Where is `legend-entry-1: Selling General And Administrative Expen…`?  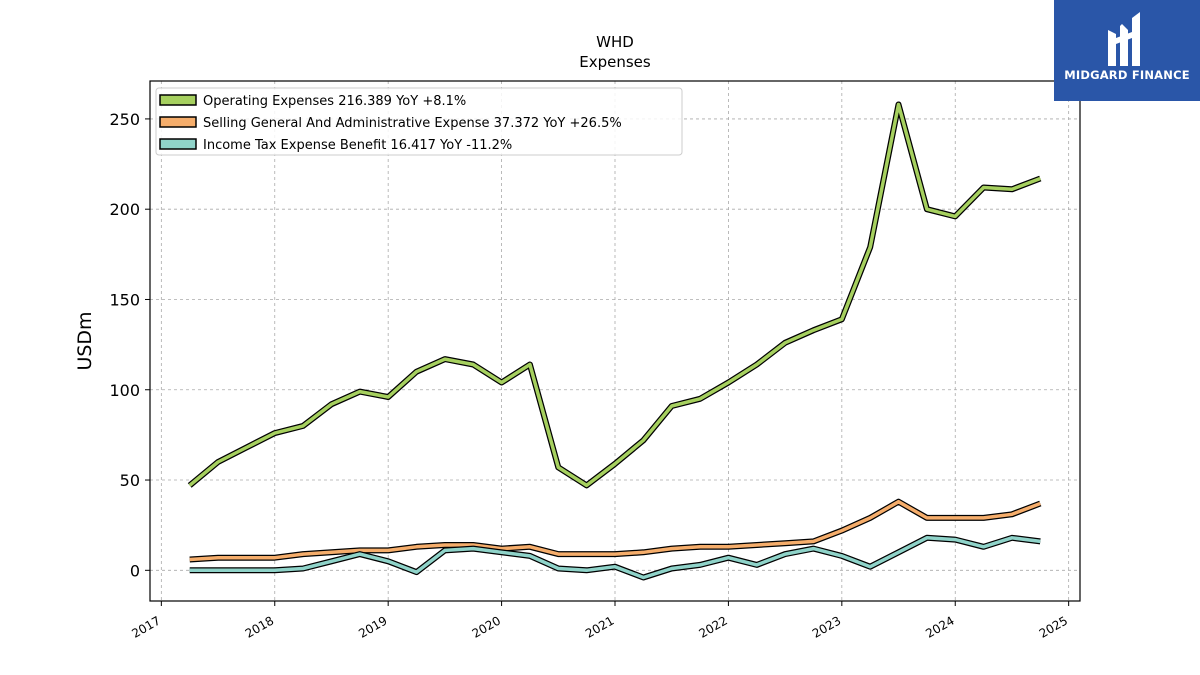 legend-entry-1: Selling General And Administrative Expen… is located at coordinates (412, 123).